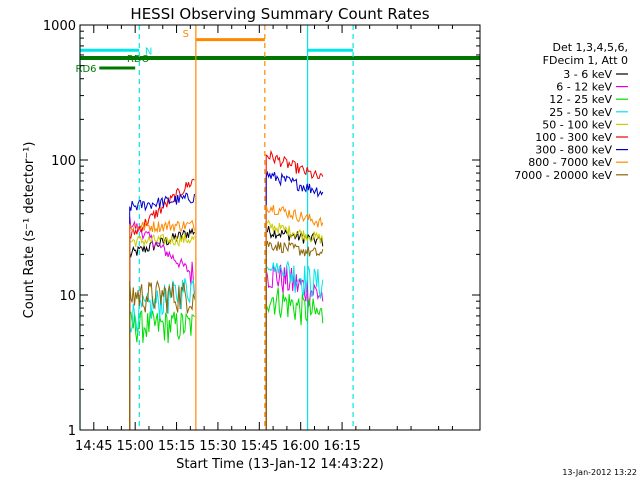  Describe the element at coordinates (280, 464) in the screenshot. I see `x-axis-label: Start Time (13-Jan-12 14:43:22)` at that location.